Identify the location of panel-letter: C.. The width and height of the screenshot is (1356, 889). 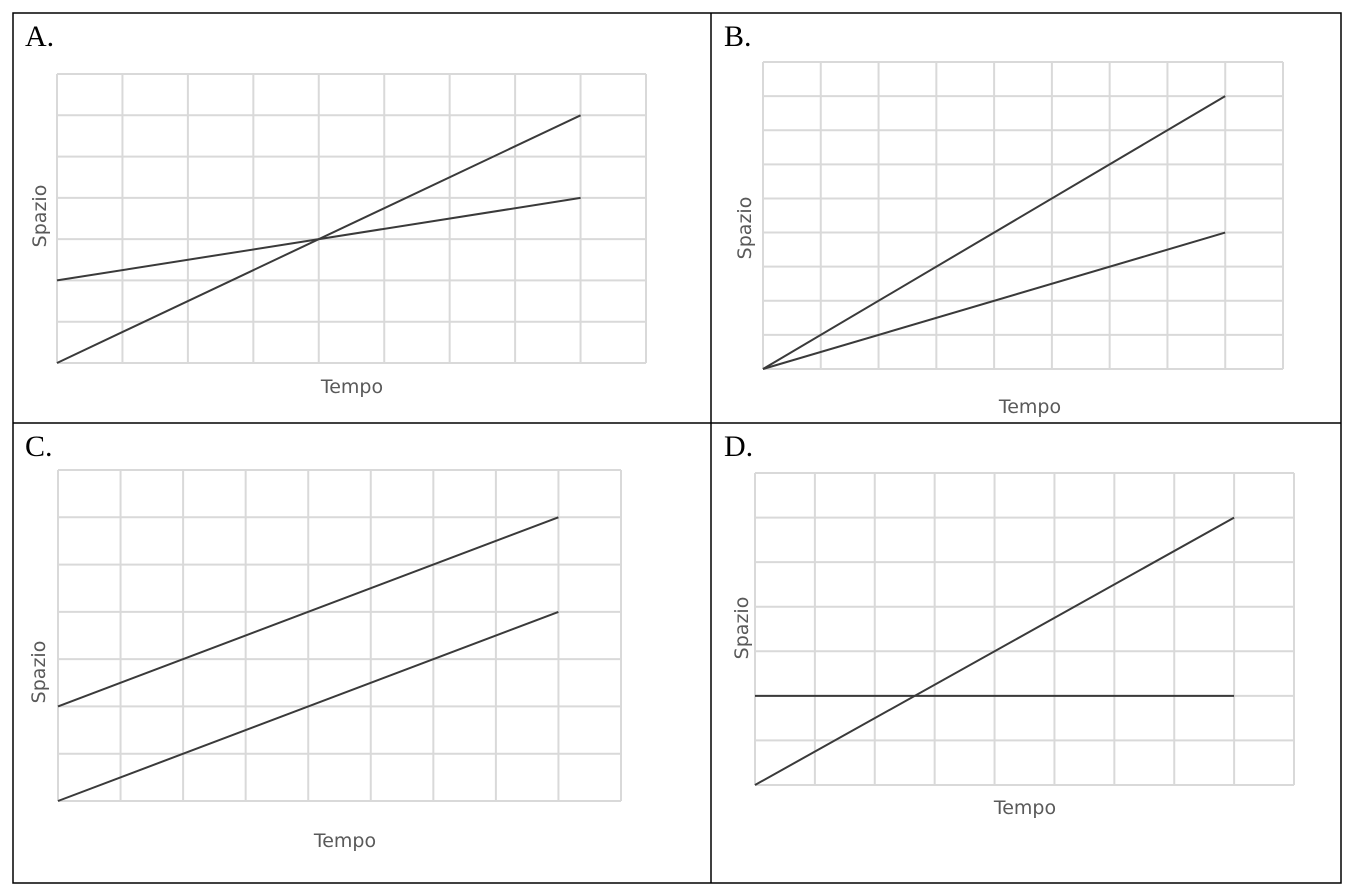
(39, 446).